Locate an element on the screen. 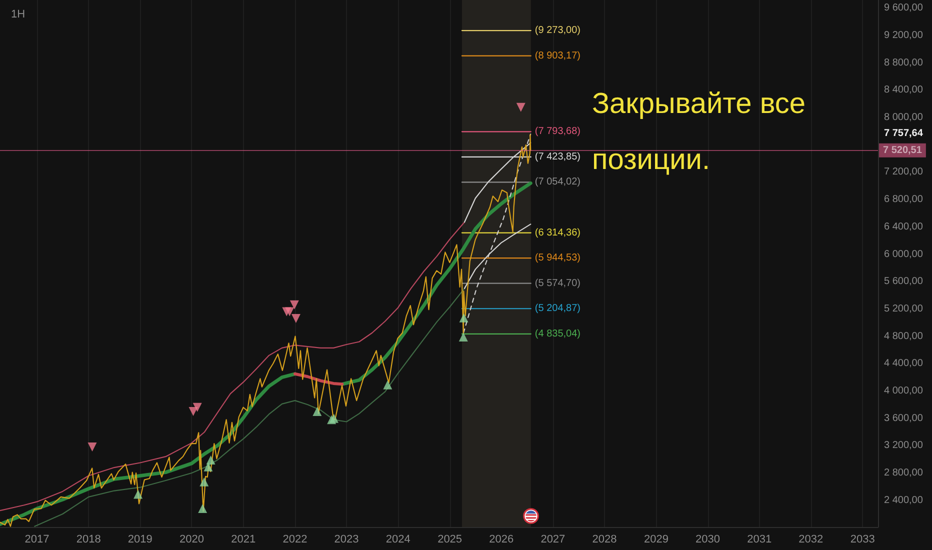 This screenshot has width=932, height=550. series-label: (5 574,70) is located at coordinates (557, 283).